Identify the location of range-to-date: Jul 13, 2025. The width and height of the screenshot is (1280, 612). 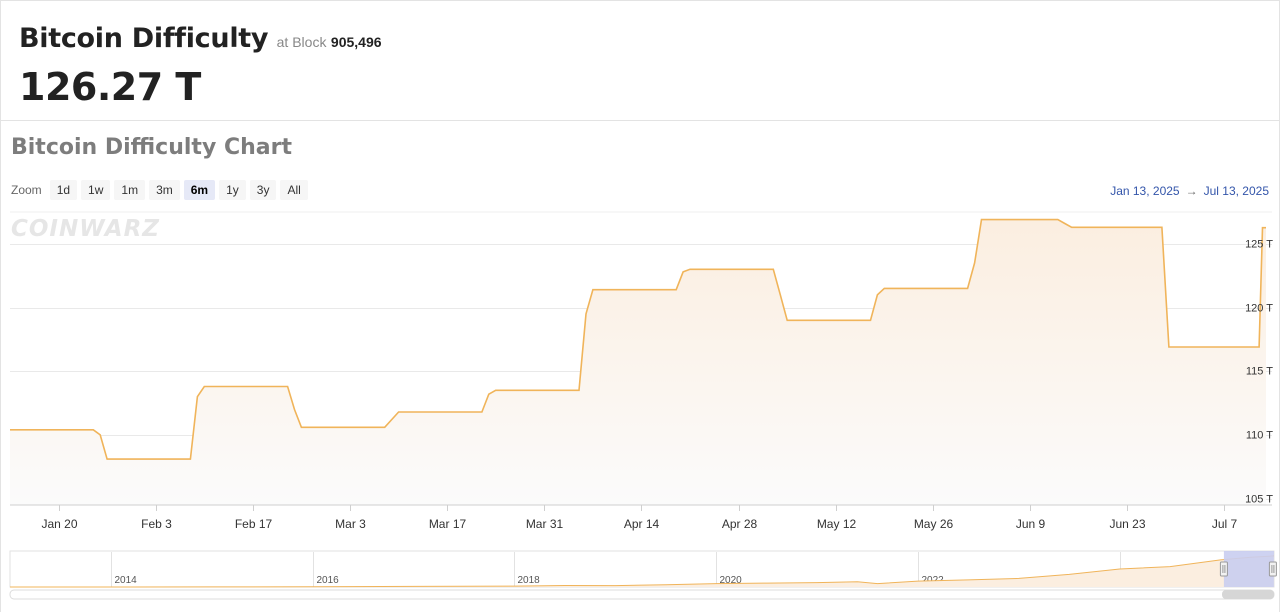
(1236, 191).